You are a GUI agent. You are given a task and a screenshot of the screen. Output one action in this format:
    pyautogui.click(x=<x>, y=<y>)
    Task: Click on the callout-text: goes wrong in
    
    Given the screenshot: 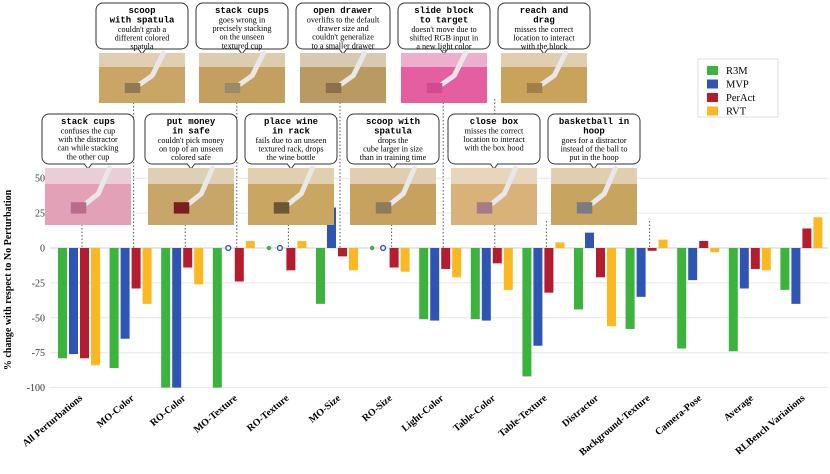 What is the action you would take?
    pyautogui.click(x=242, y=20)
    